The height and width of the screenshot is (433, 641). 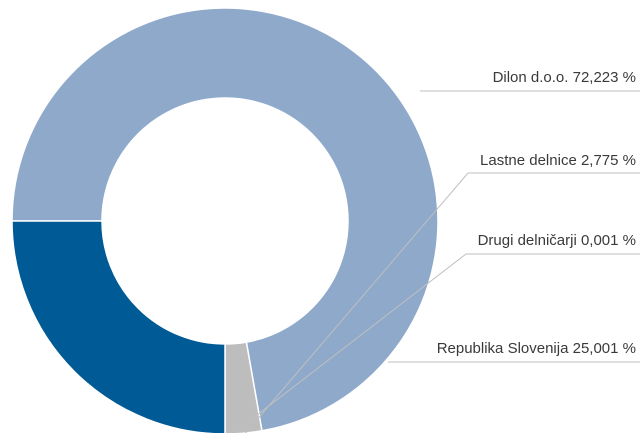 What do you see at coordinates (536, 348) in the screenshot?
I see `slice-label-republika-slovenija: Republika Slovenija 25,001 %` at bounding box center [536, 348].